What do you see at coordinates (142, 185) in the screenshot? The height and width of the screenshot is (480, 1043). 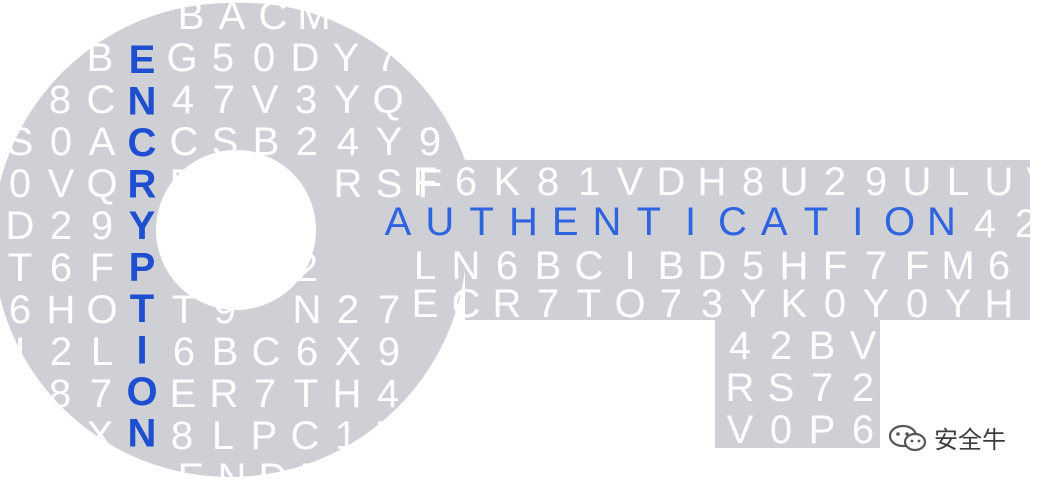 I see `vertical-word-letter: R` at bounding box center [142, 185].